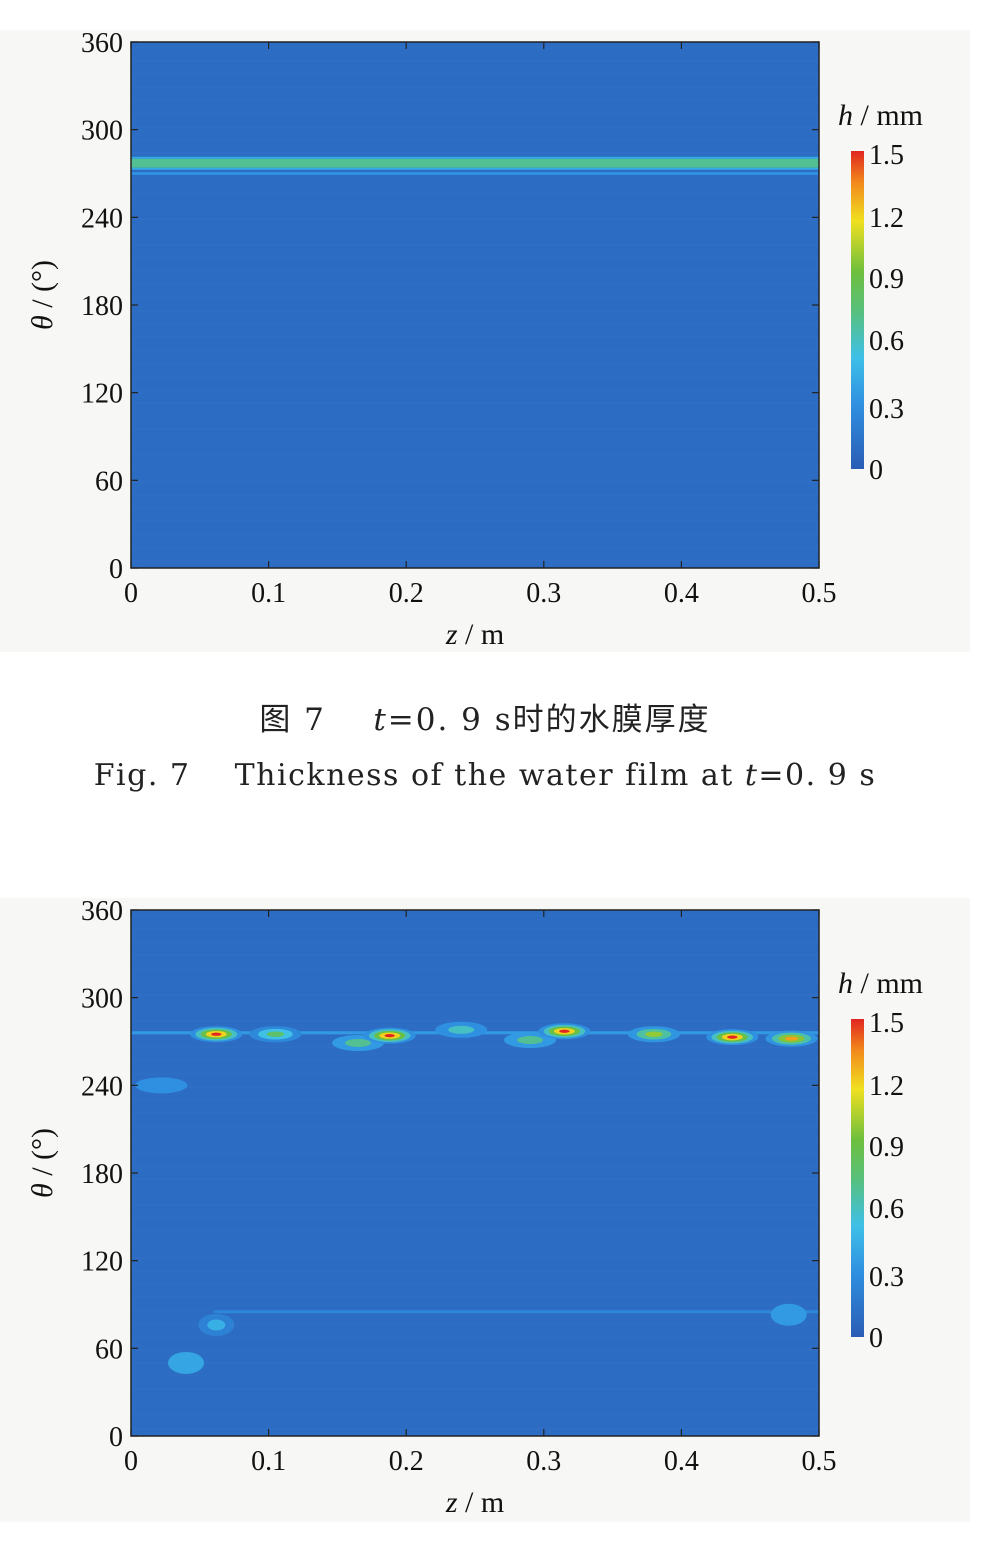 This screenshot has width=1000, height=1541. Describe the element at coordinates (142, 775) in the screenshot. I see `caption-en-fig-number: Fig. 7` at that location.